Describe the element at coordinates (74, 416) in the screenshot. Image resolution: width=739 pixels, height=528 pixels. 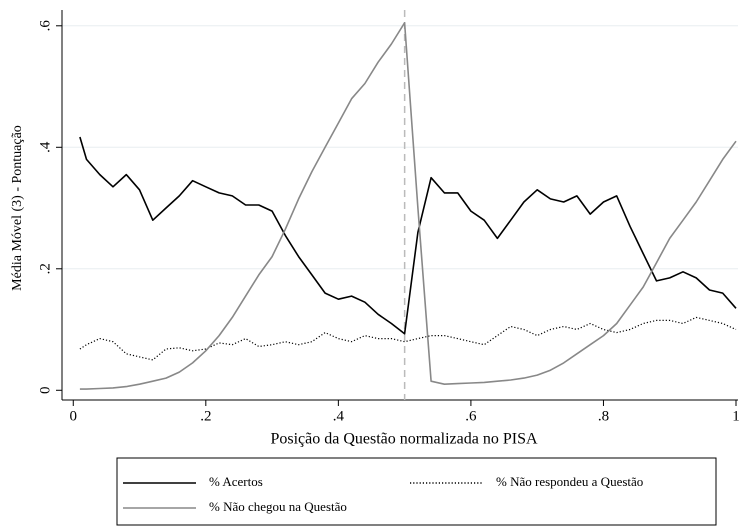
I see `x-tick-label: 0` at that location.